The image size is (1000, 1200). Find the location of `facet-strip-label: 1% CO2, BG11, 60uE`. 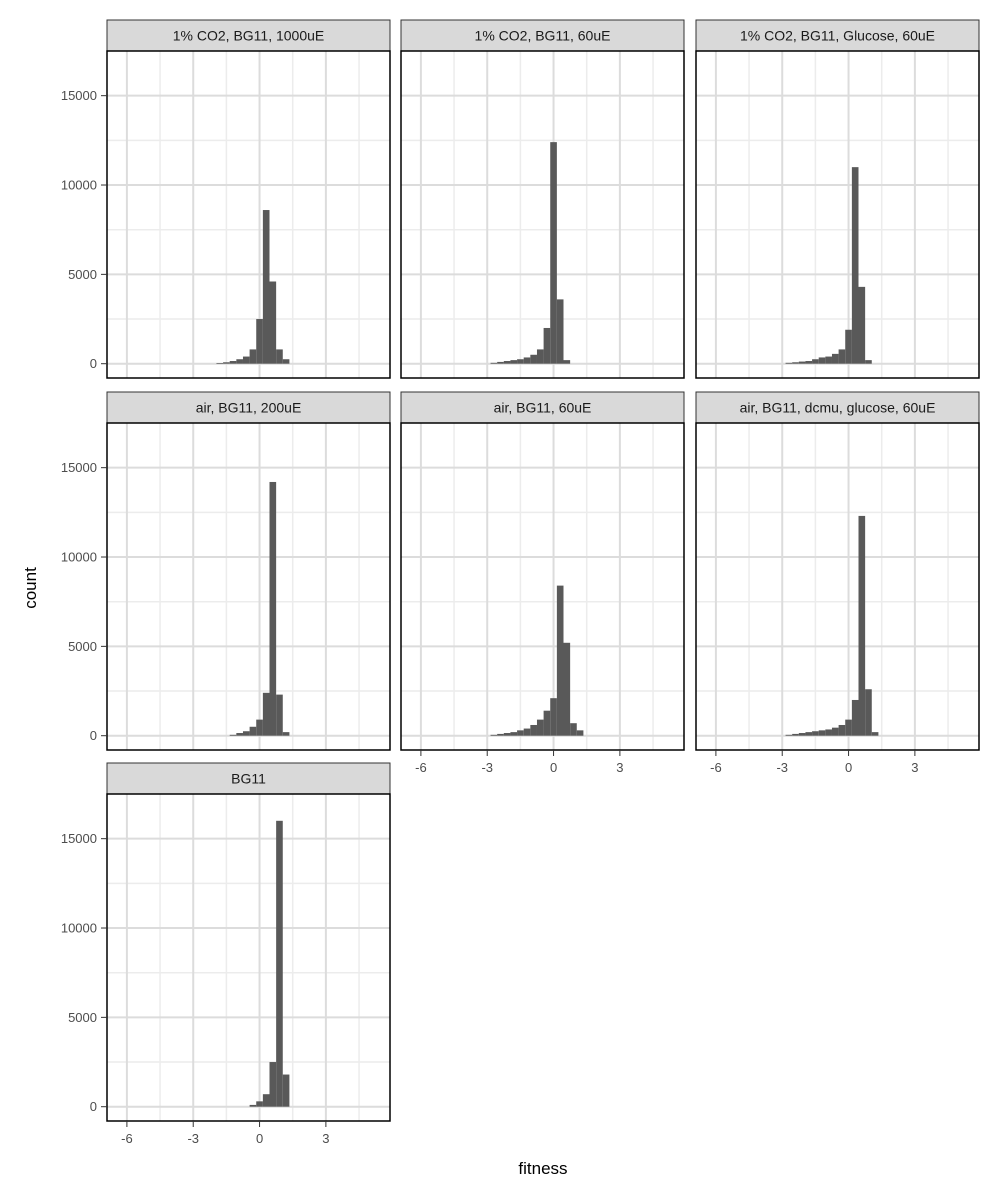

facet-strip-label: 1% CO2, BG11, 60uE is located at coordinates (543, 36).